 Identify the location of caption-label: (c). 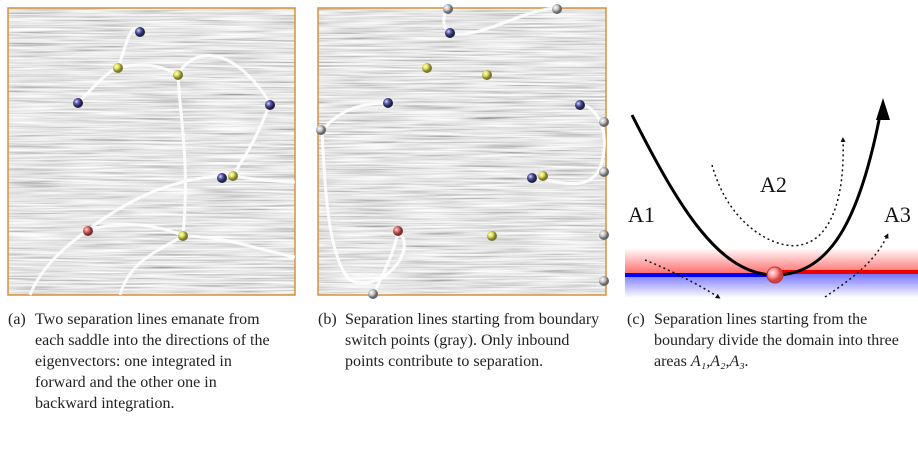
(636, 319).